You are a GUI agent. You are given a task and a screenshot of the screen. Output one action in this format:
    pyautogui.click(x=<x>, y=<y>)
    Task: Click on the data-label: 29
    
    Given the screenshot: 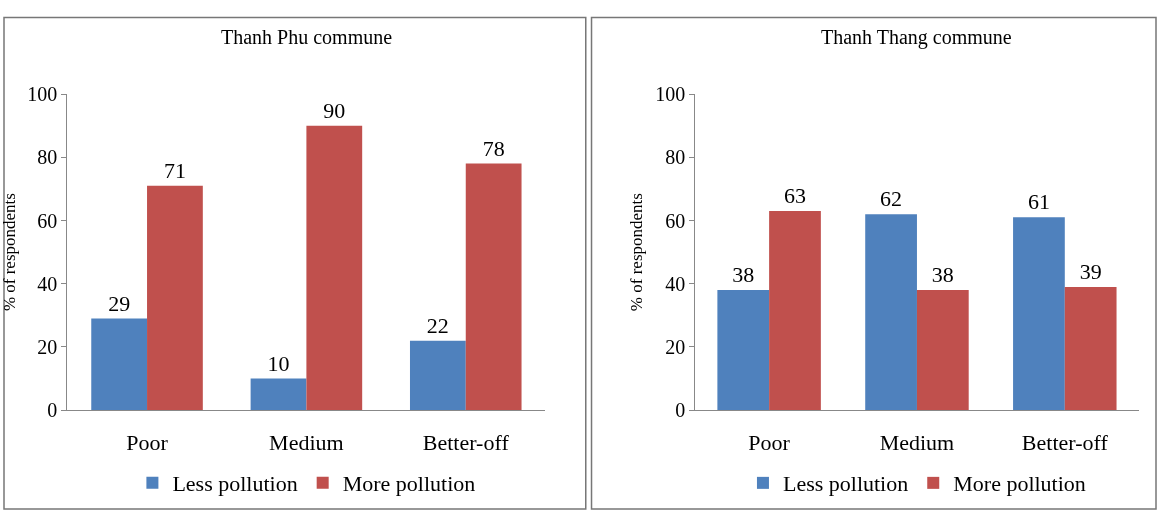 What is the action you would take?
    pyautogui.click(x=119, y=303)
    